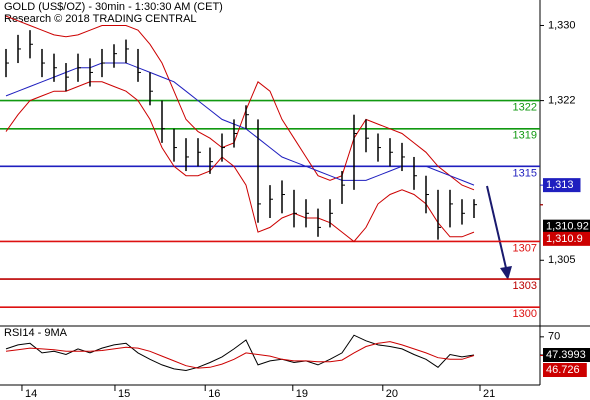 The image size is (590, 400). What do you see at coordinates (525, 173) in the screenshot?
I see `level-label: 1315` at bounding box center [525, 173].